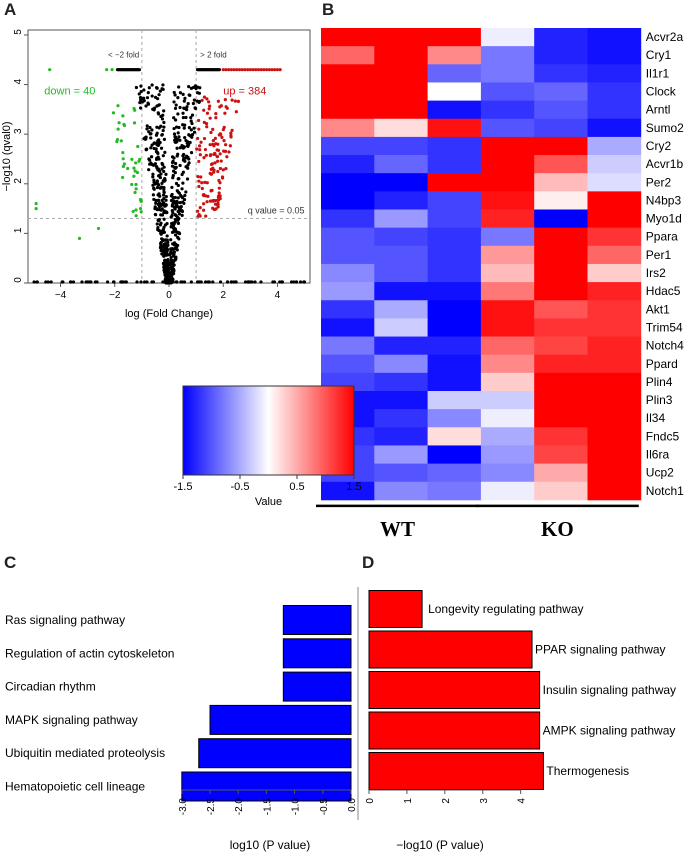  Describe the element at coordinates (71, 720) in the screenshot. I see `bar-category-label: MAPK signaling pathway` at that location.